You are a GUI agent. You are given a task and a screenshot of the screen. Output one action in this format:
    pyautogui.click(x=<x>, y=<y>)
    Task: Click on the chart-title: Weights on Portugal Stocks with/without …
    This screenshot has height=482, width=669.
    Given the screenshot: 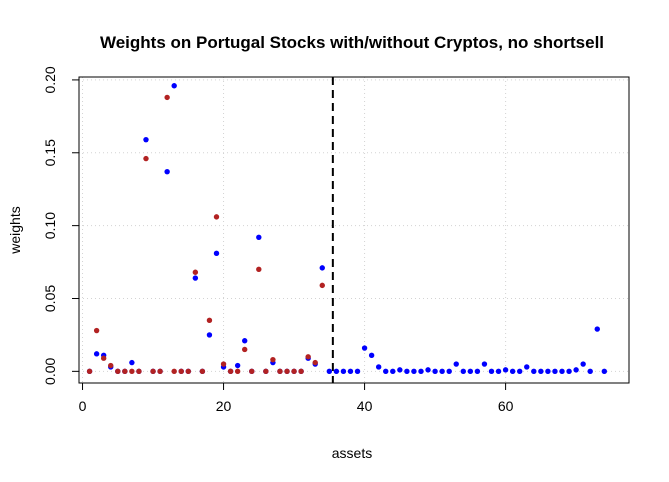 What is the action you would take?
    pyautogui.click(x=352, y=42)
    